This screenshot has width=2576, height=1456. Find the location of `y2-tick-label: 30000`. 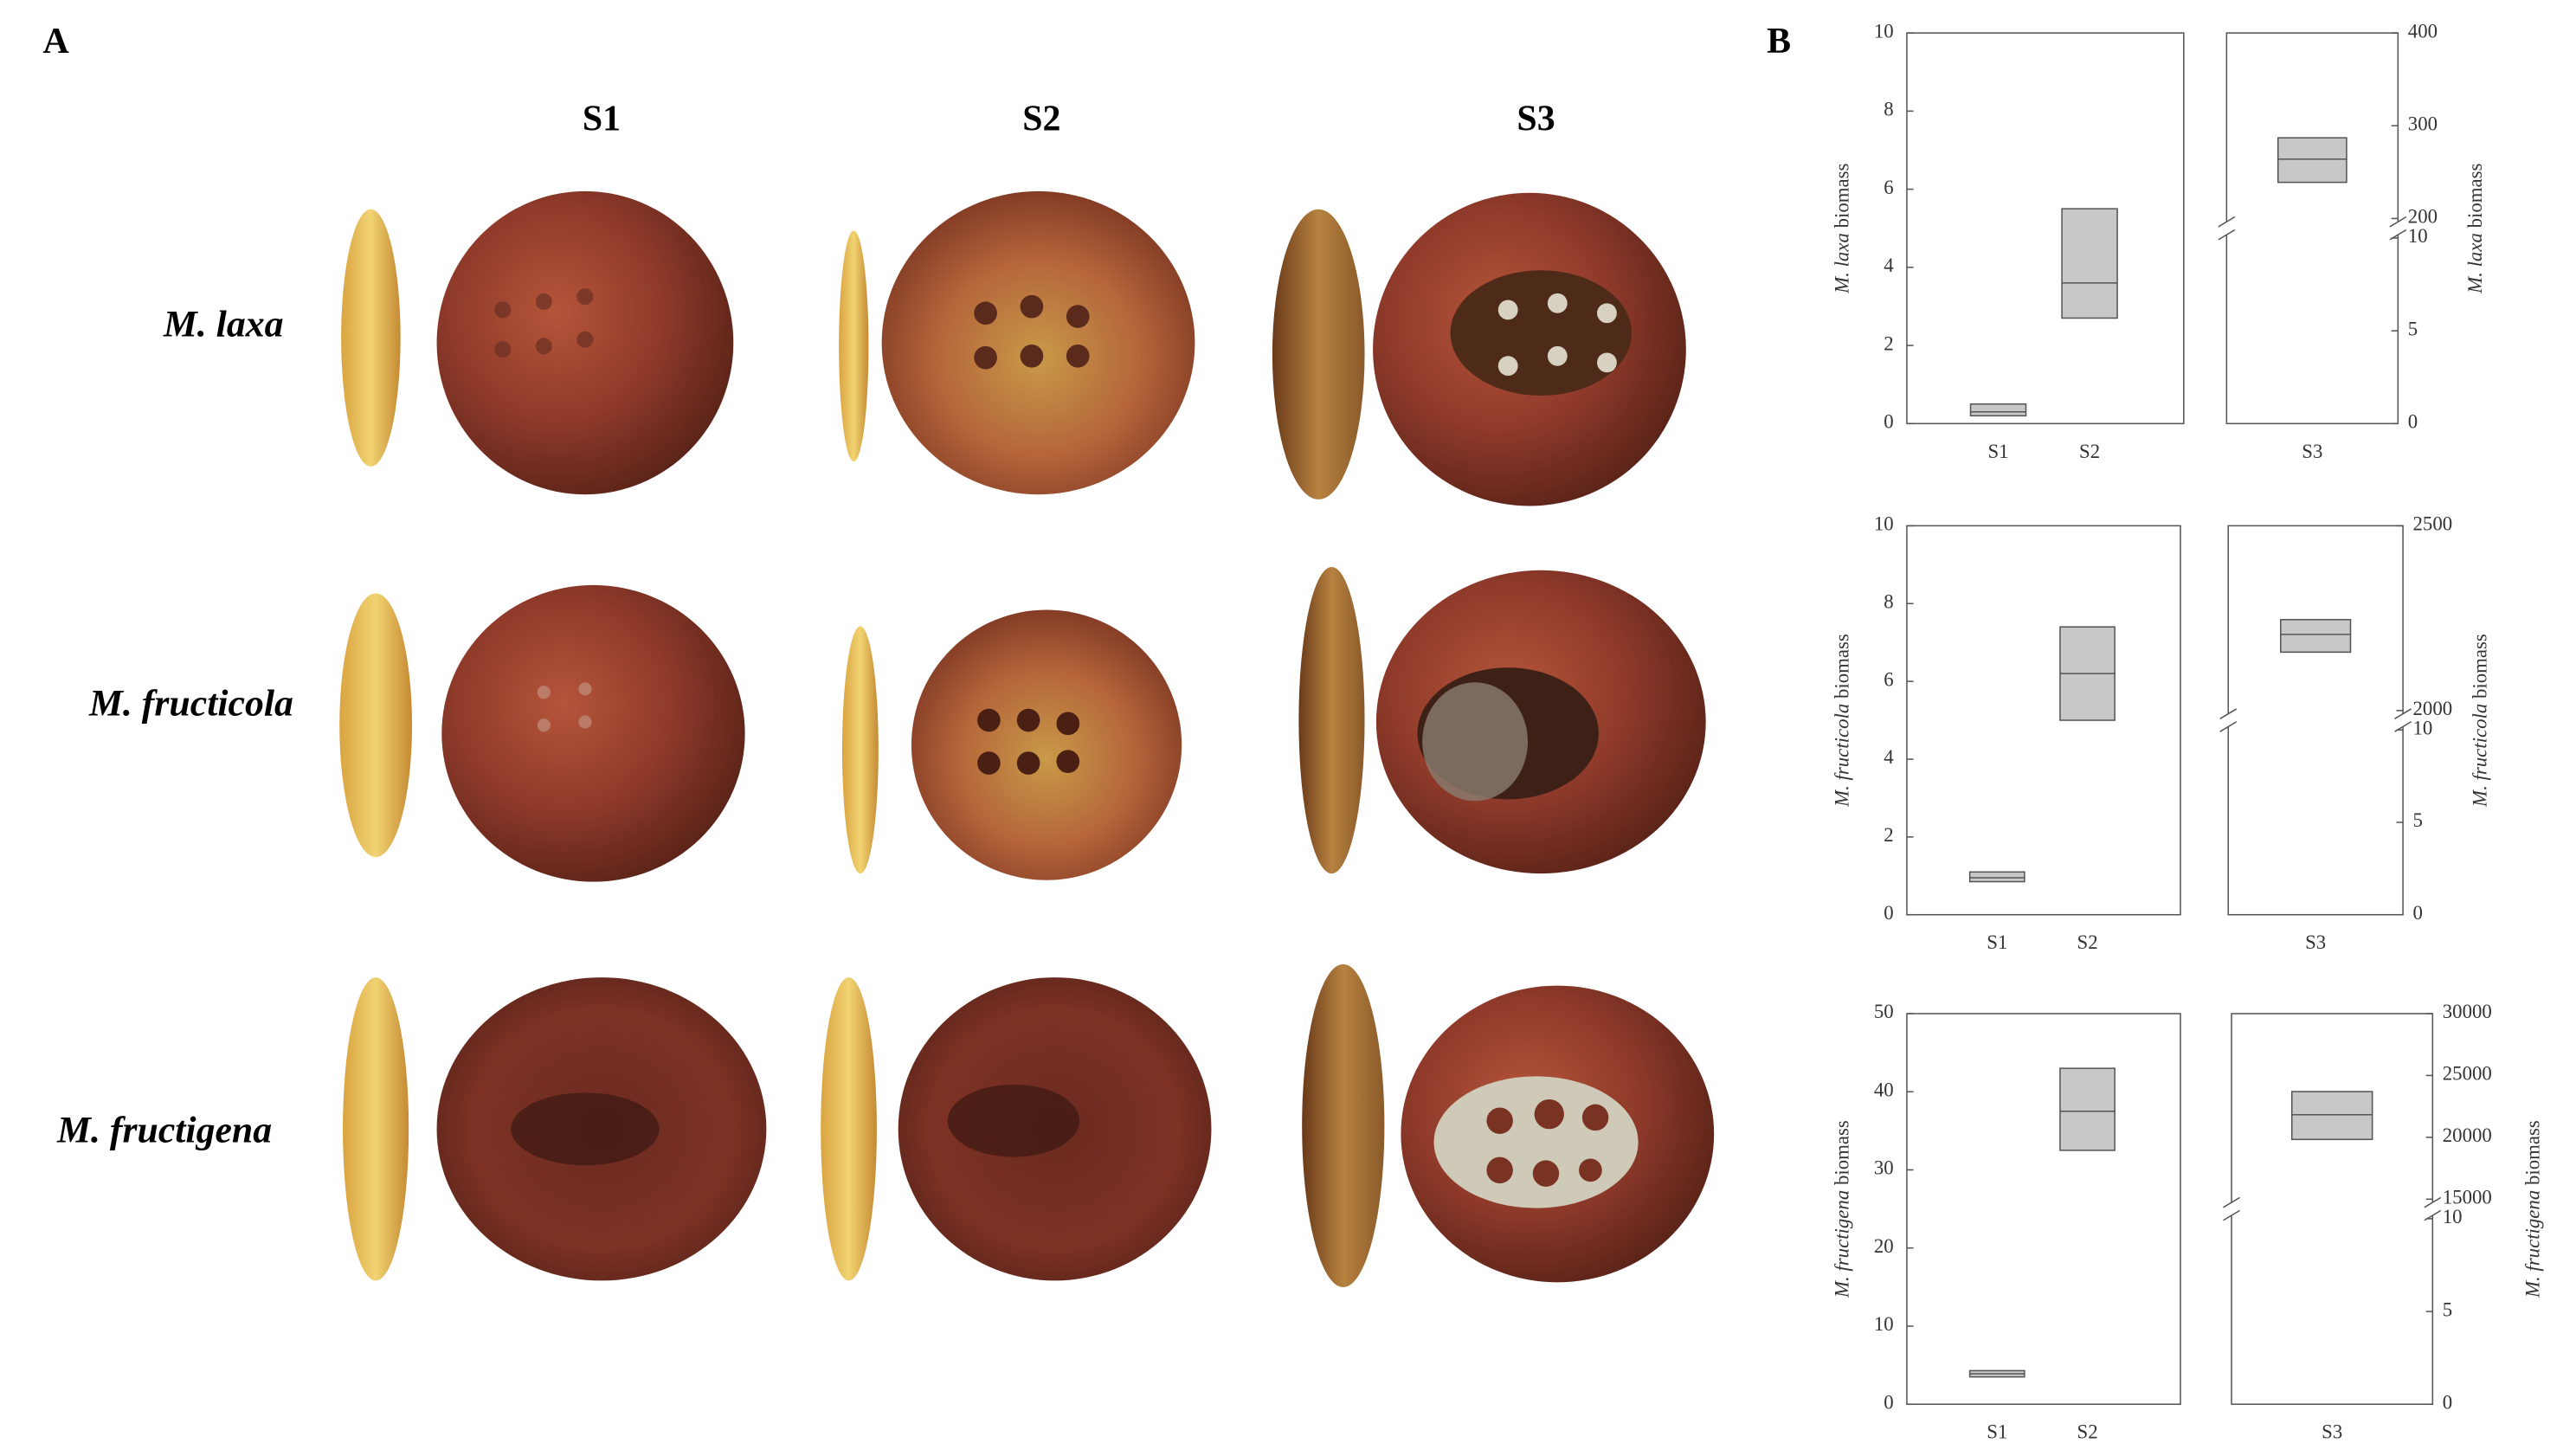

y2-tick-label: 30000 is located at coordinates (2467, 1011).